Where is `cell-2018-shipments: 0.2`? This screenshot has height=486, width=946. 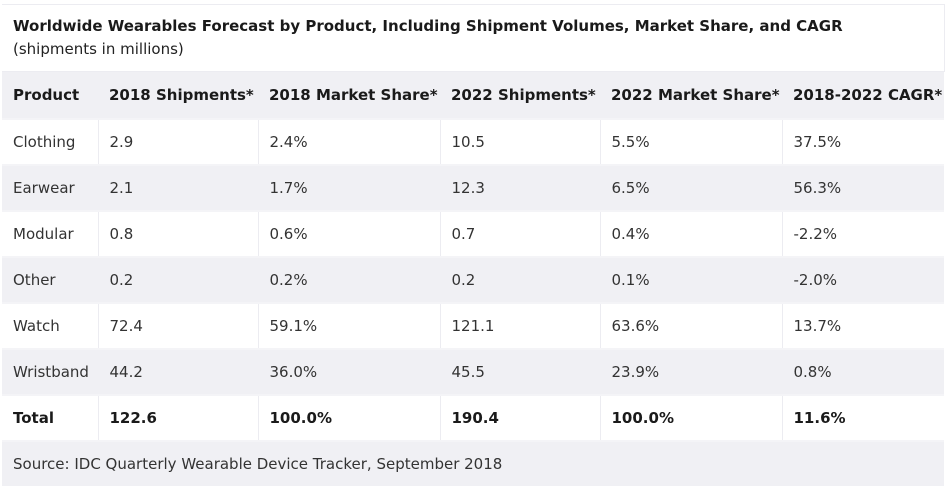 cell-2018-shipments: 0.2 is located at coordinates (177, 279).